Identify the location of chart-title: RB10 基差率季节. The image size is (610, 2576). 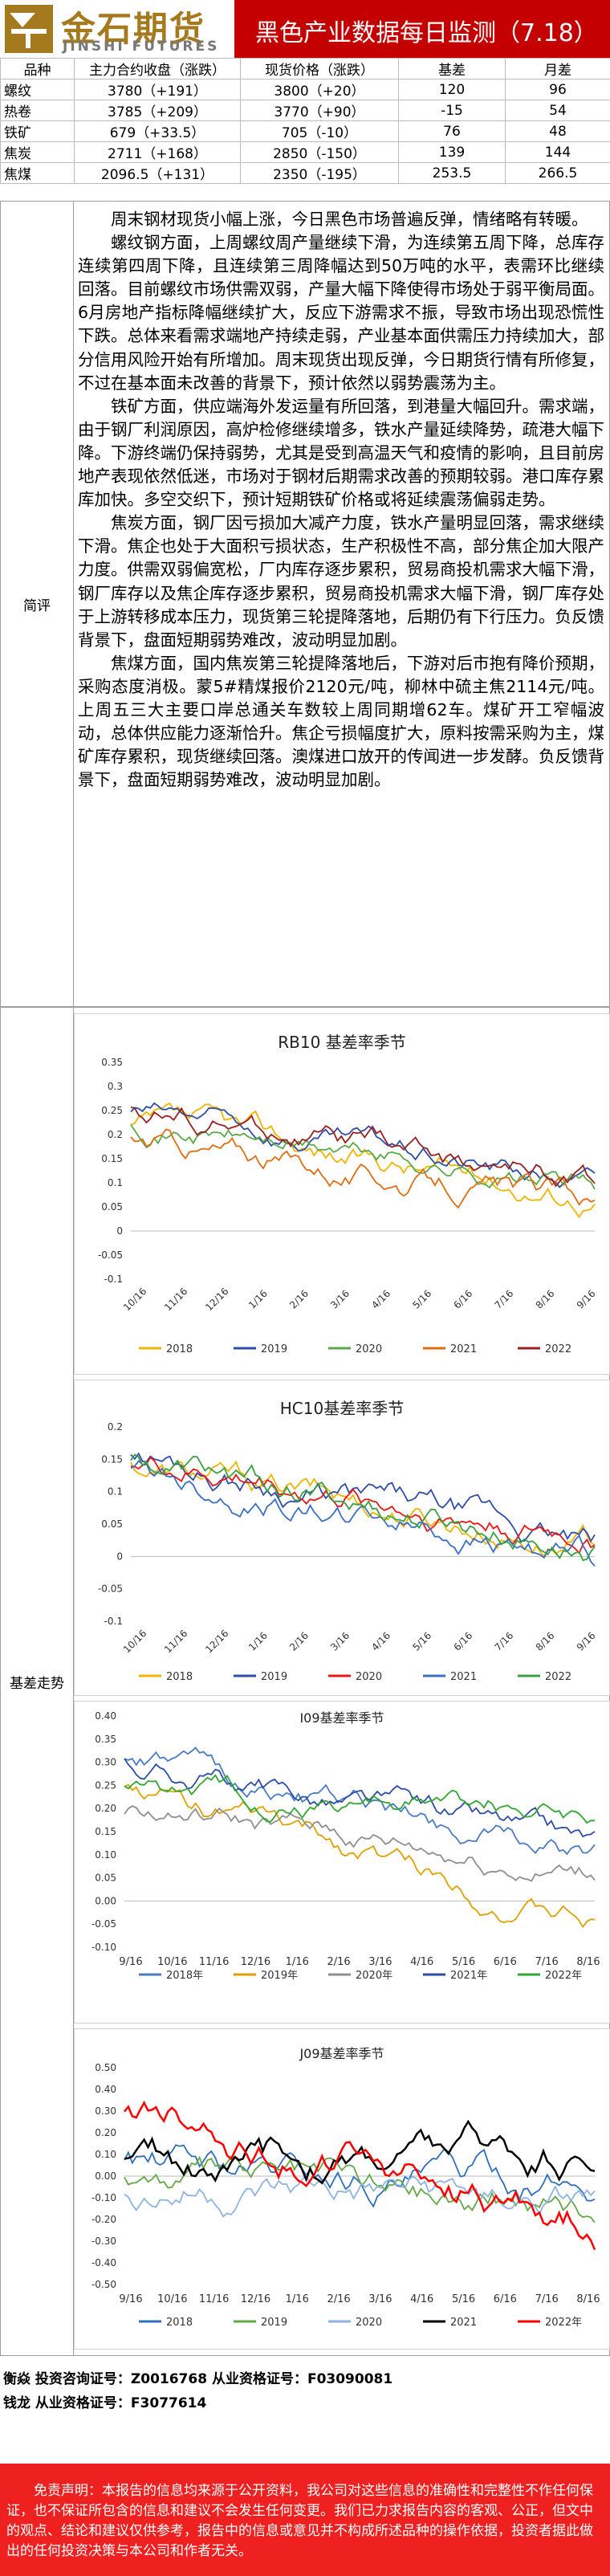
(341, 1042).